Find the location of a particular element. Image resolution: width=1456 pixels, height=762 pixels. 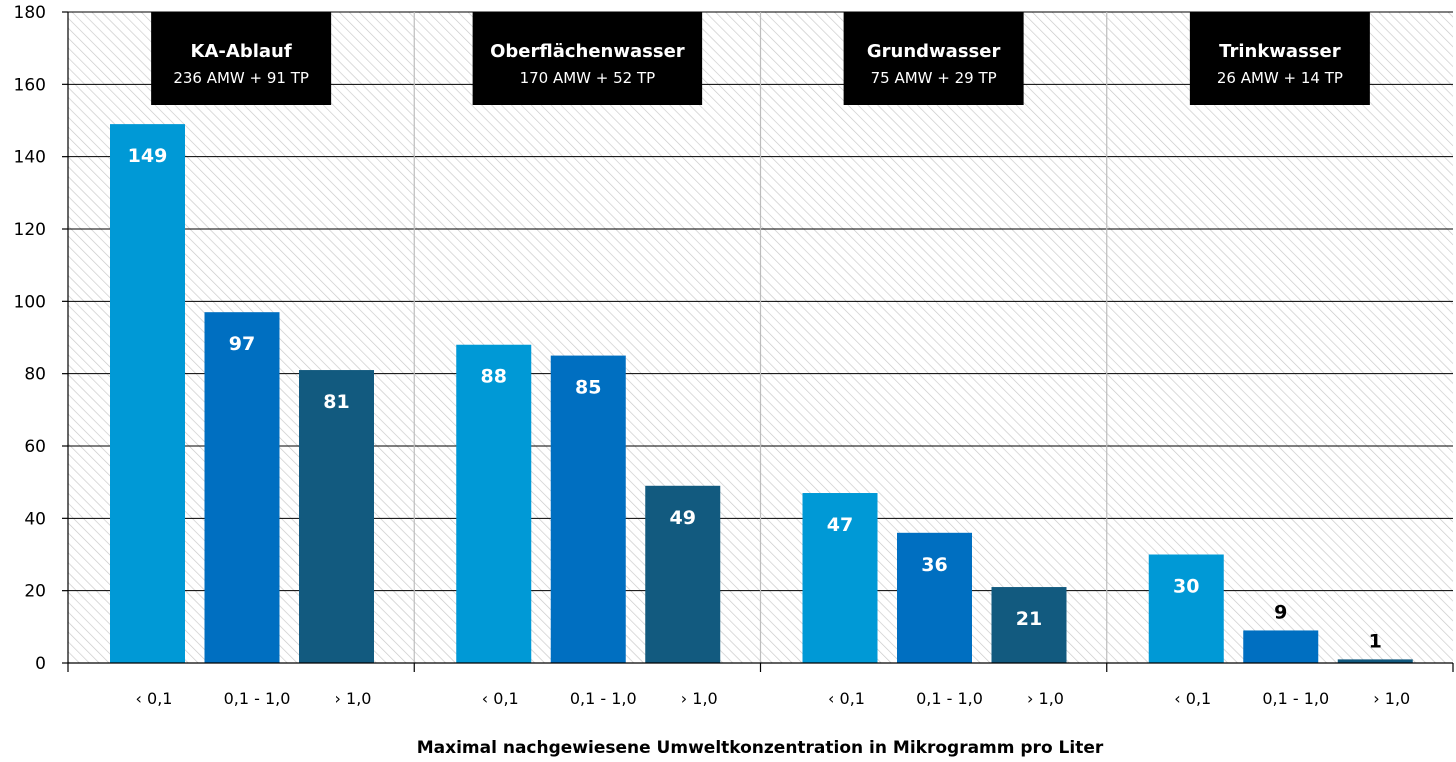

y-tick-label: 40 is located at coordinates (35, 519).